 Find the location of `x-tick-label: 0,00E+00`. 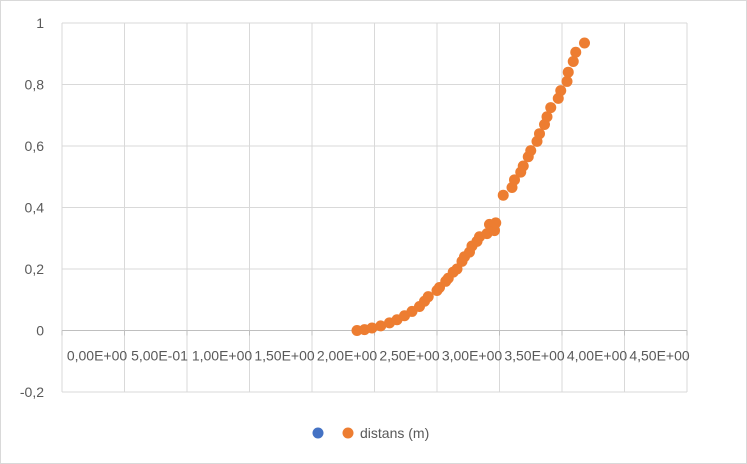

x-tick-label: 0,00E+00 is located at coordinates (97, 356).